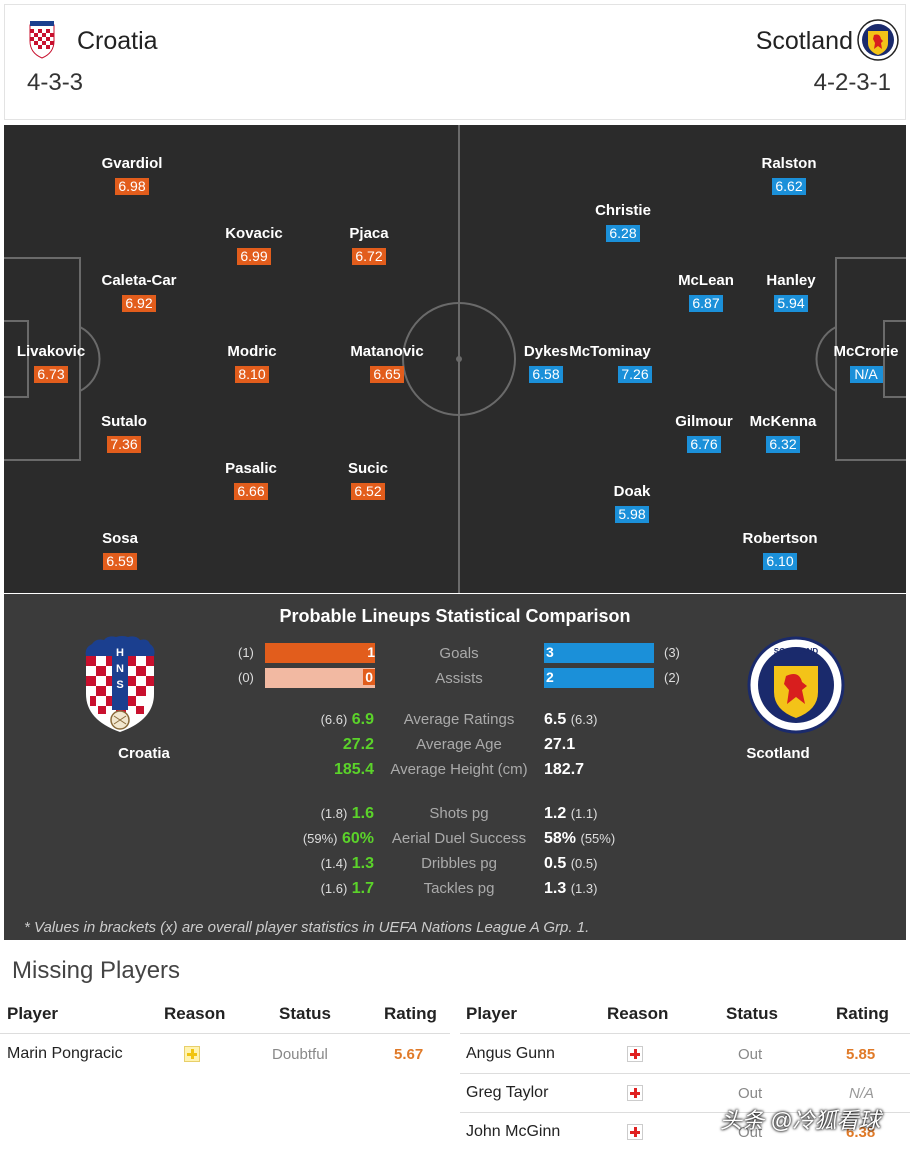  Describe the element at coordinates (459, 653) in the screenshot. I see `goals-label: Goals` at that location.